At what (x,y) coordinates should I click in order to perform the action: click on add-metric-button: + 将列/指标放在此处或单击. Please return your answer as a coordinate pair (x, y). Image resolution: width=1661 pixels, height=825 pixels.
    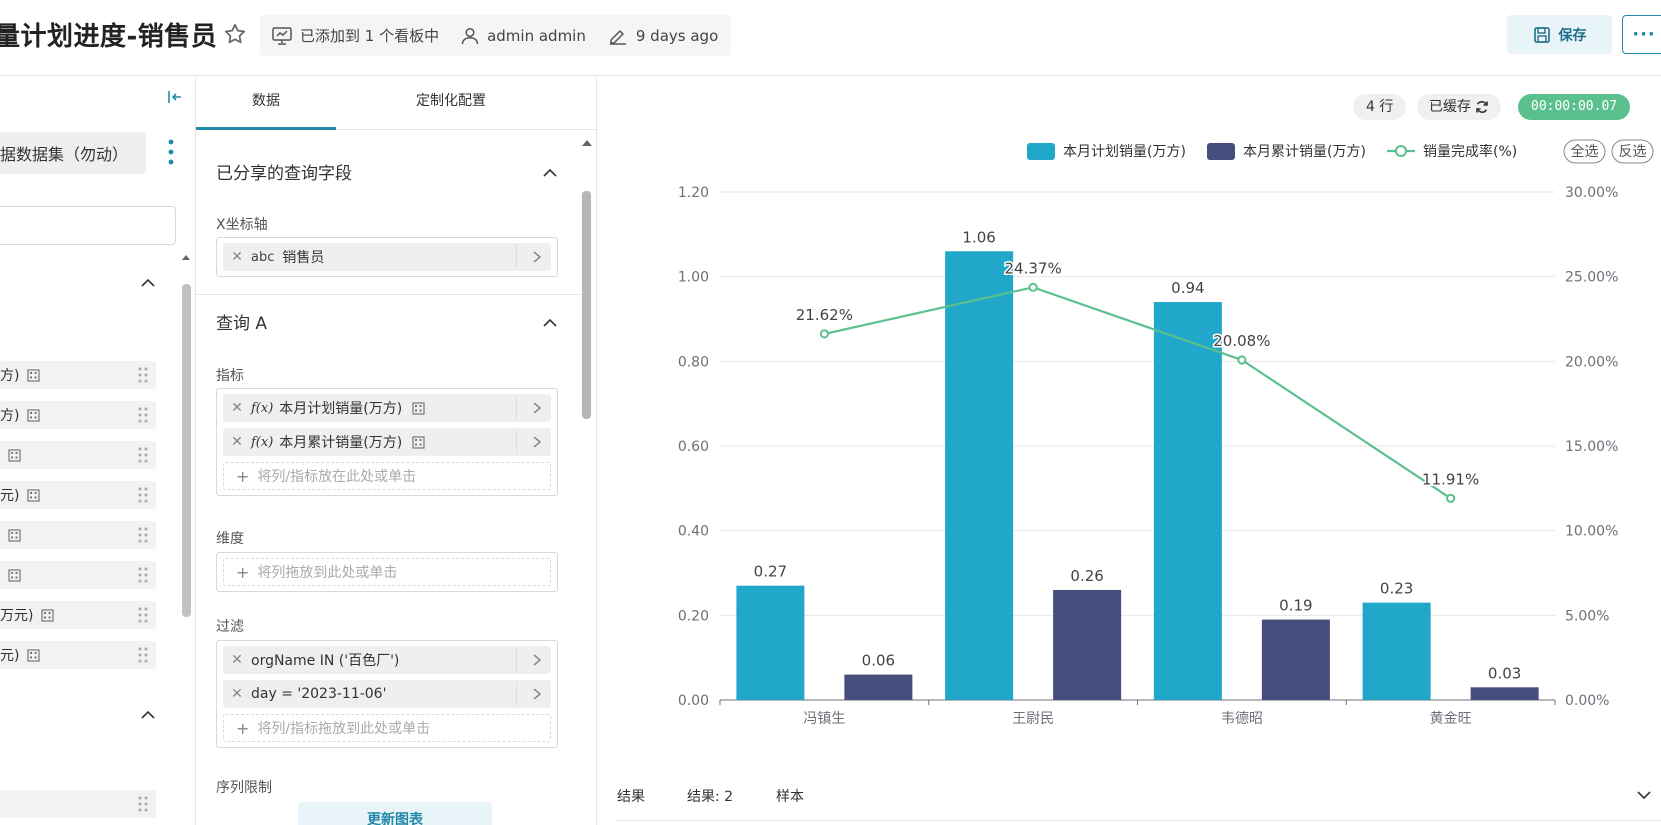
    Looking at the image, I should click on (387, 476).